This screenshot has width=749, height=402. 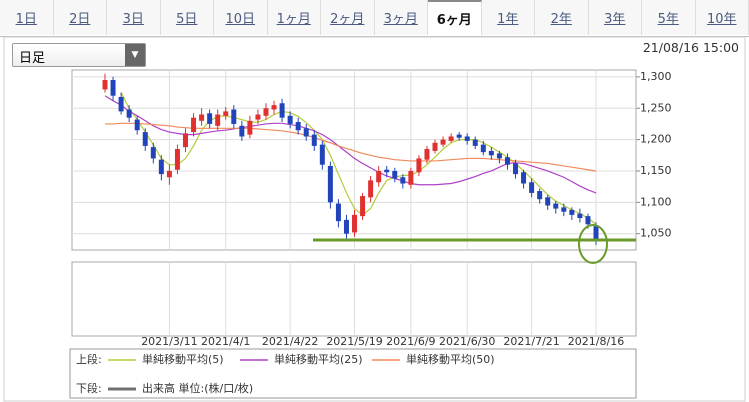 I want to click on tab: 2日, so click(x=80, y=17).